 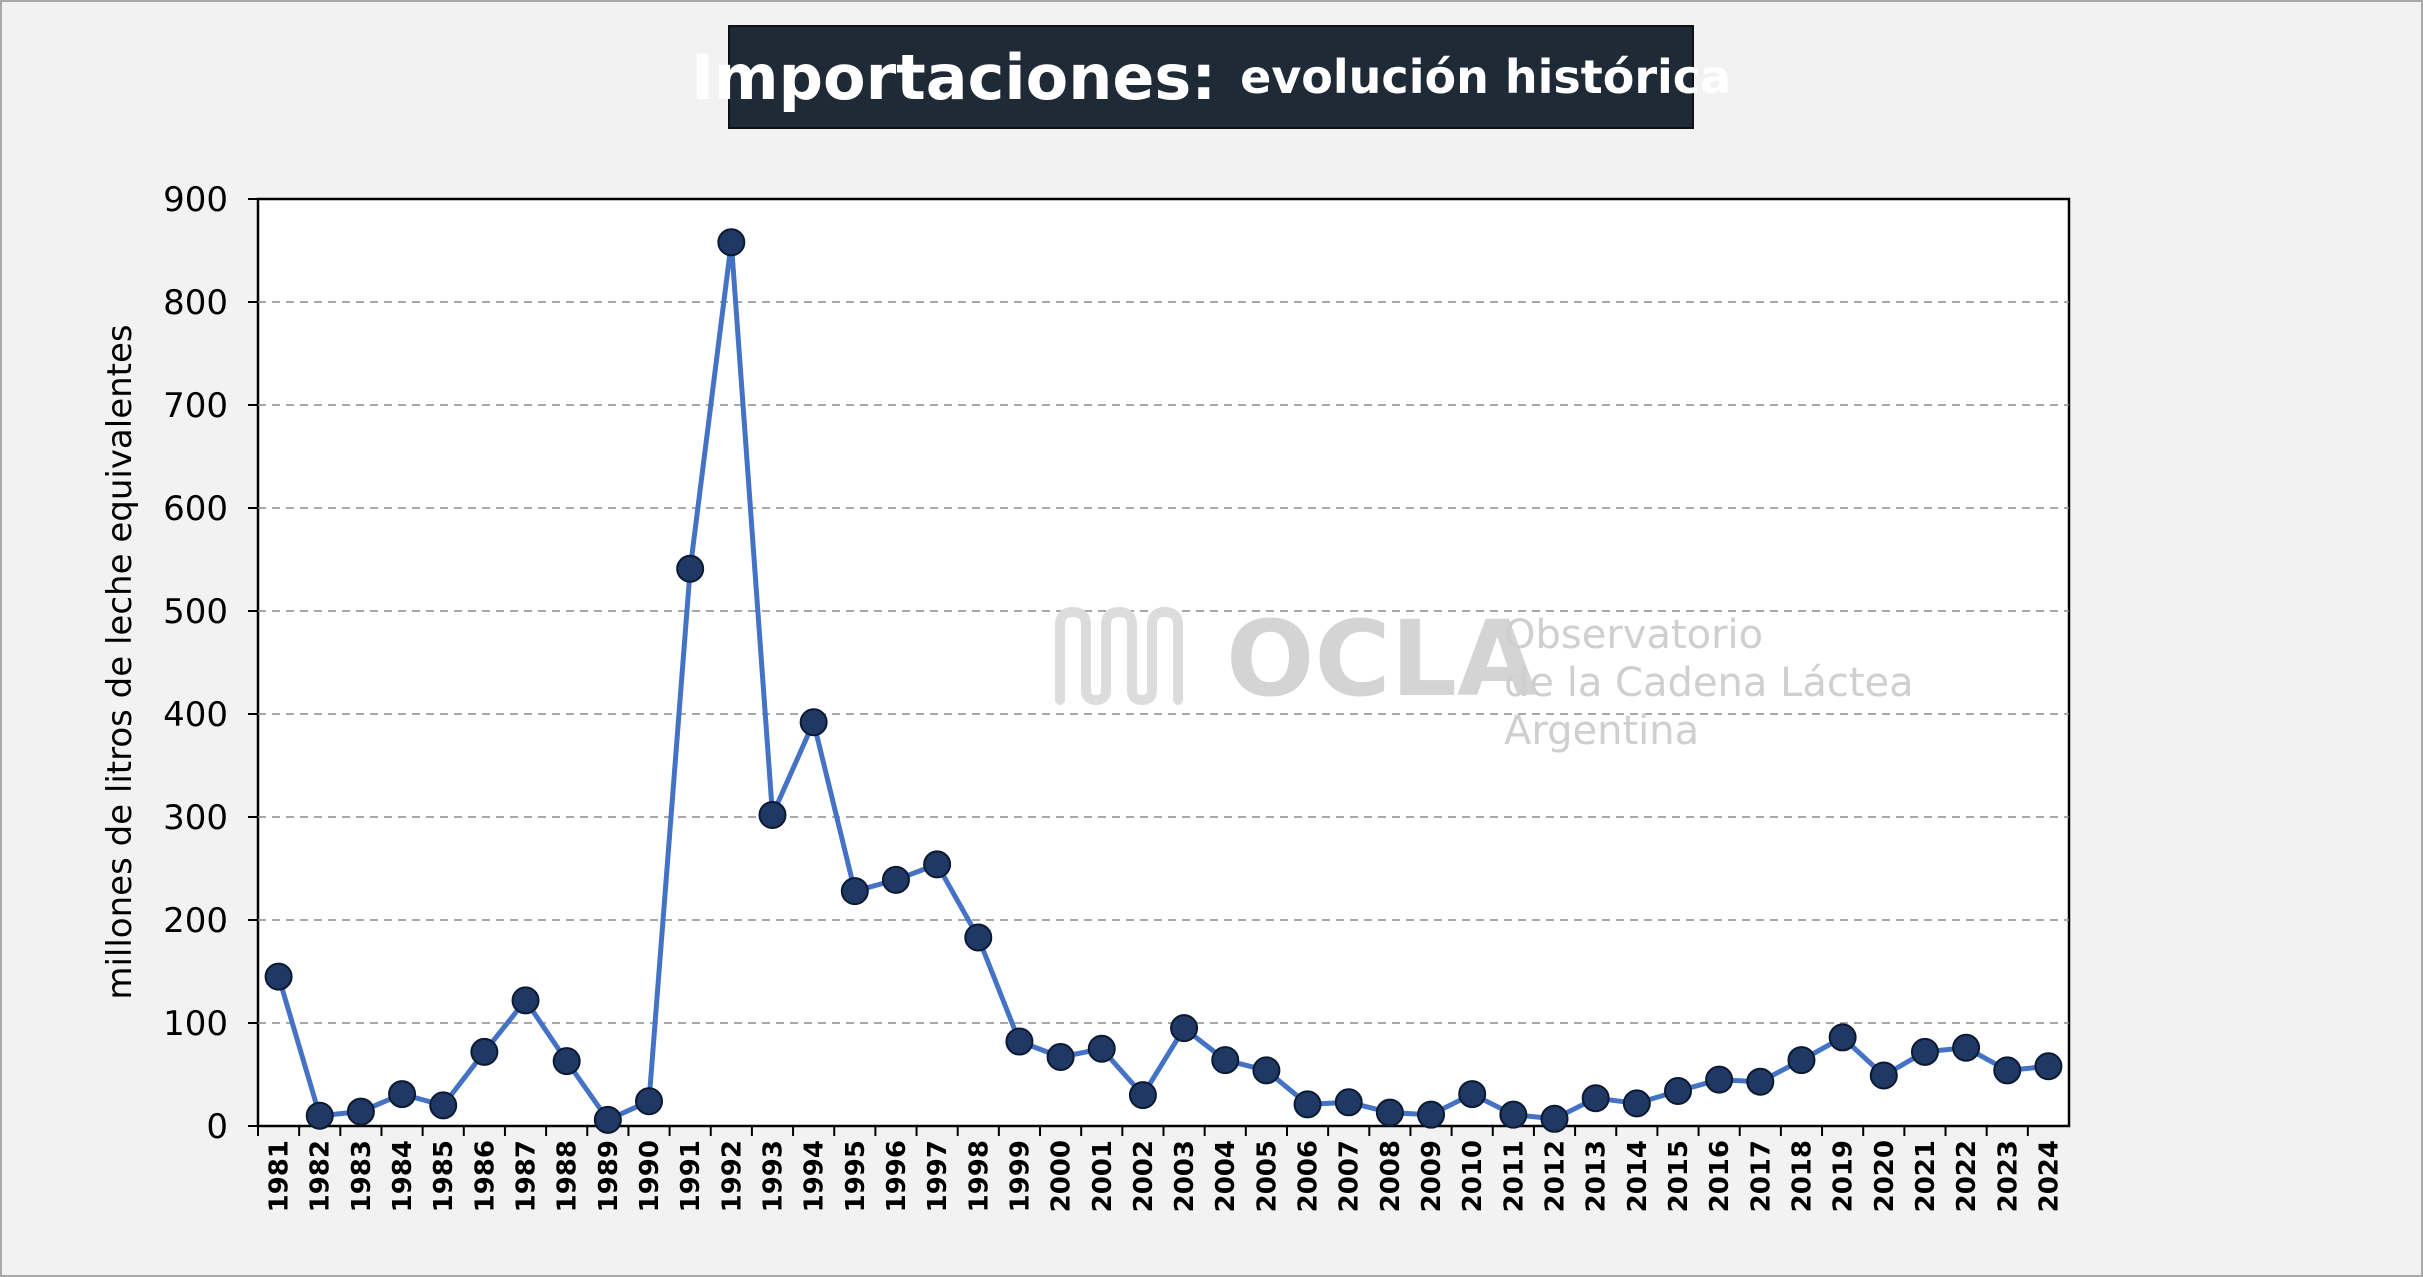 I want to click on x-tick-label: 2009, so click(x=1432, y=1176).